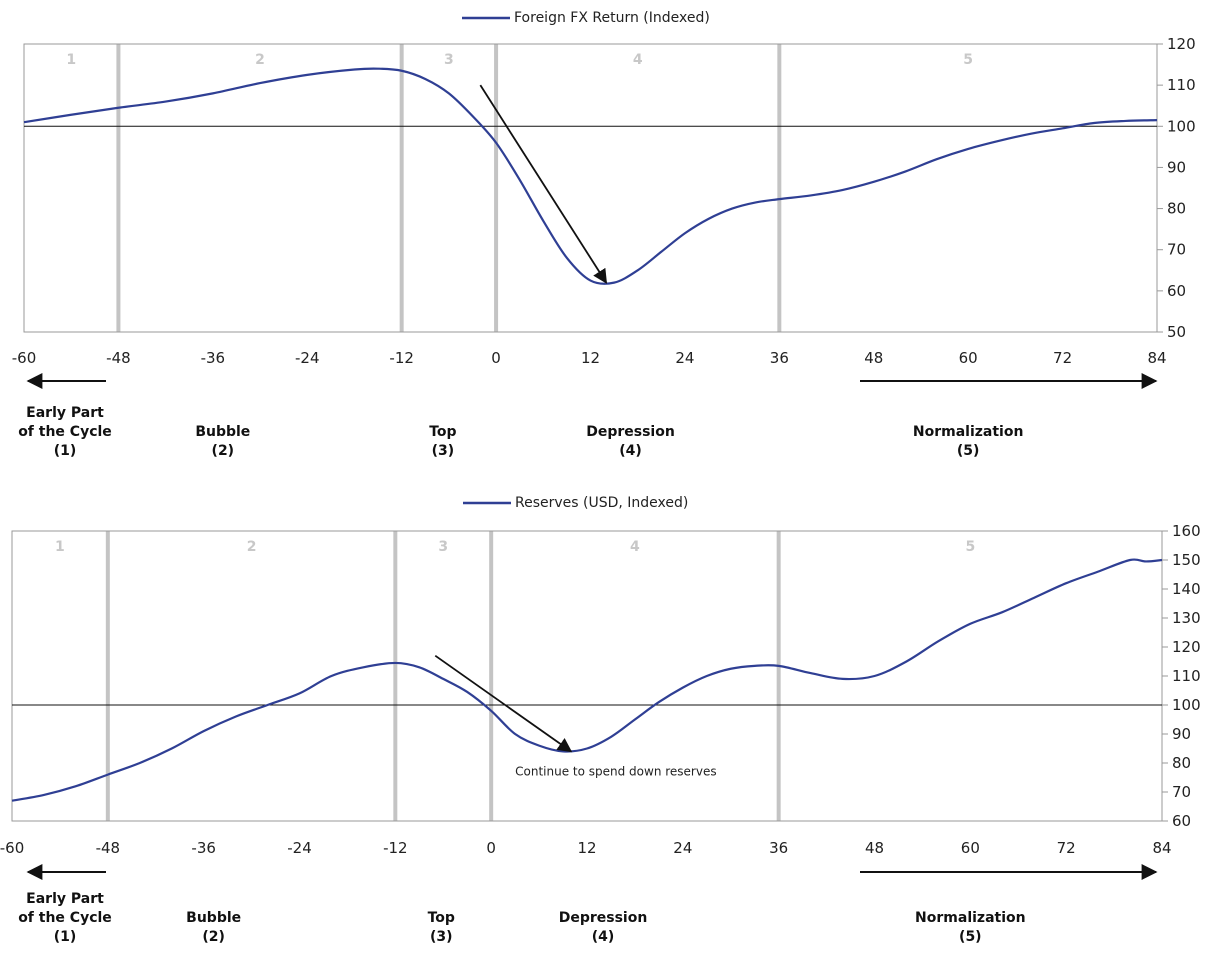 This screenshot has height=959, width=1218. What do you see at coordinates (24, 358) in the screenshot?
I see `x-tick-label: -60` at bounding box center [24, 358].